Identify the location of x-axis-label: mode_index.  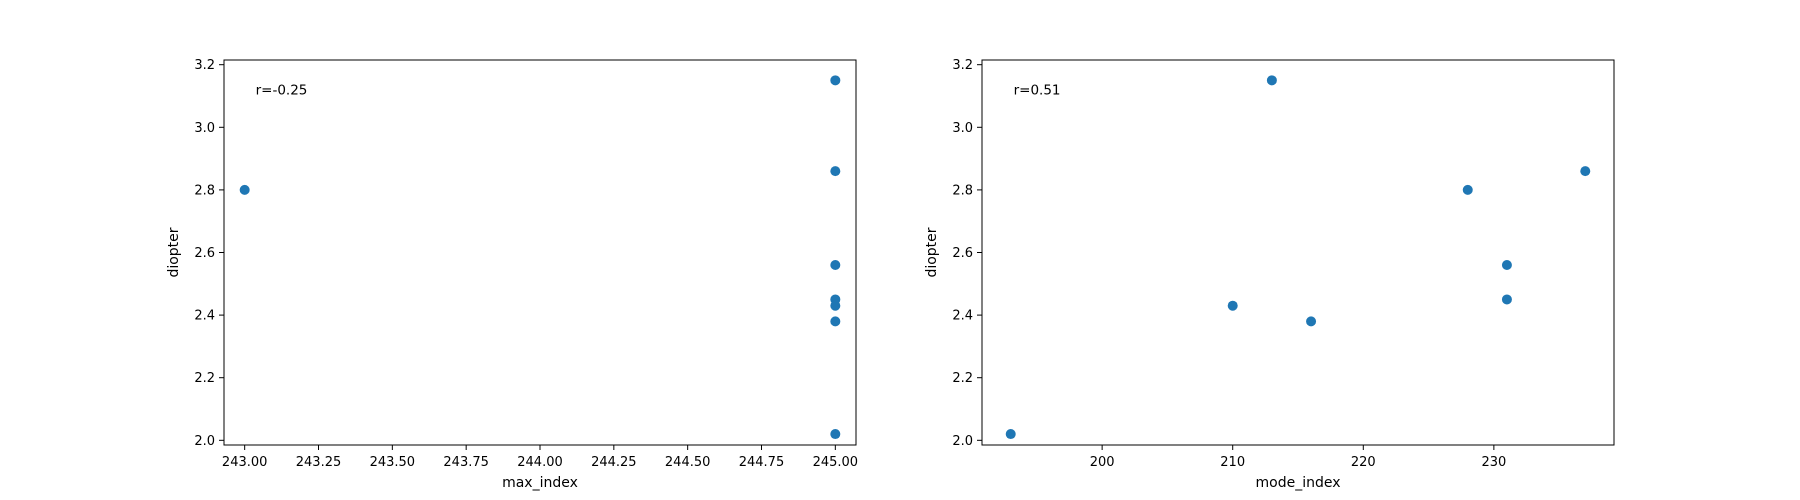
(1297, 483).